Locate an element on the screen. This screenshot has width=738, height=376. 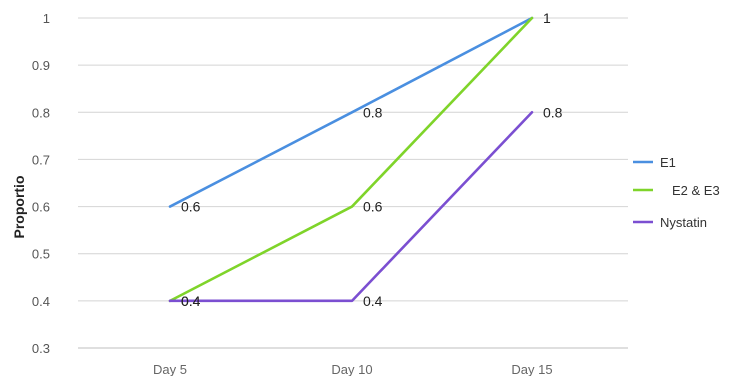
y-tick-label: 0.7 is located at coordinates (41, 159).